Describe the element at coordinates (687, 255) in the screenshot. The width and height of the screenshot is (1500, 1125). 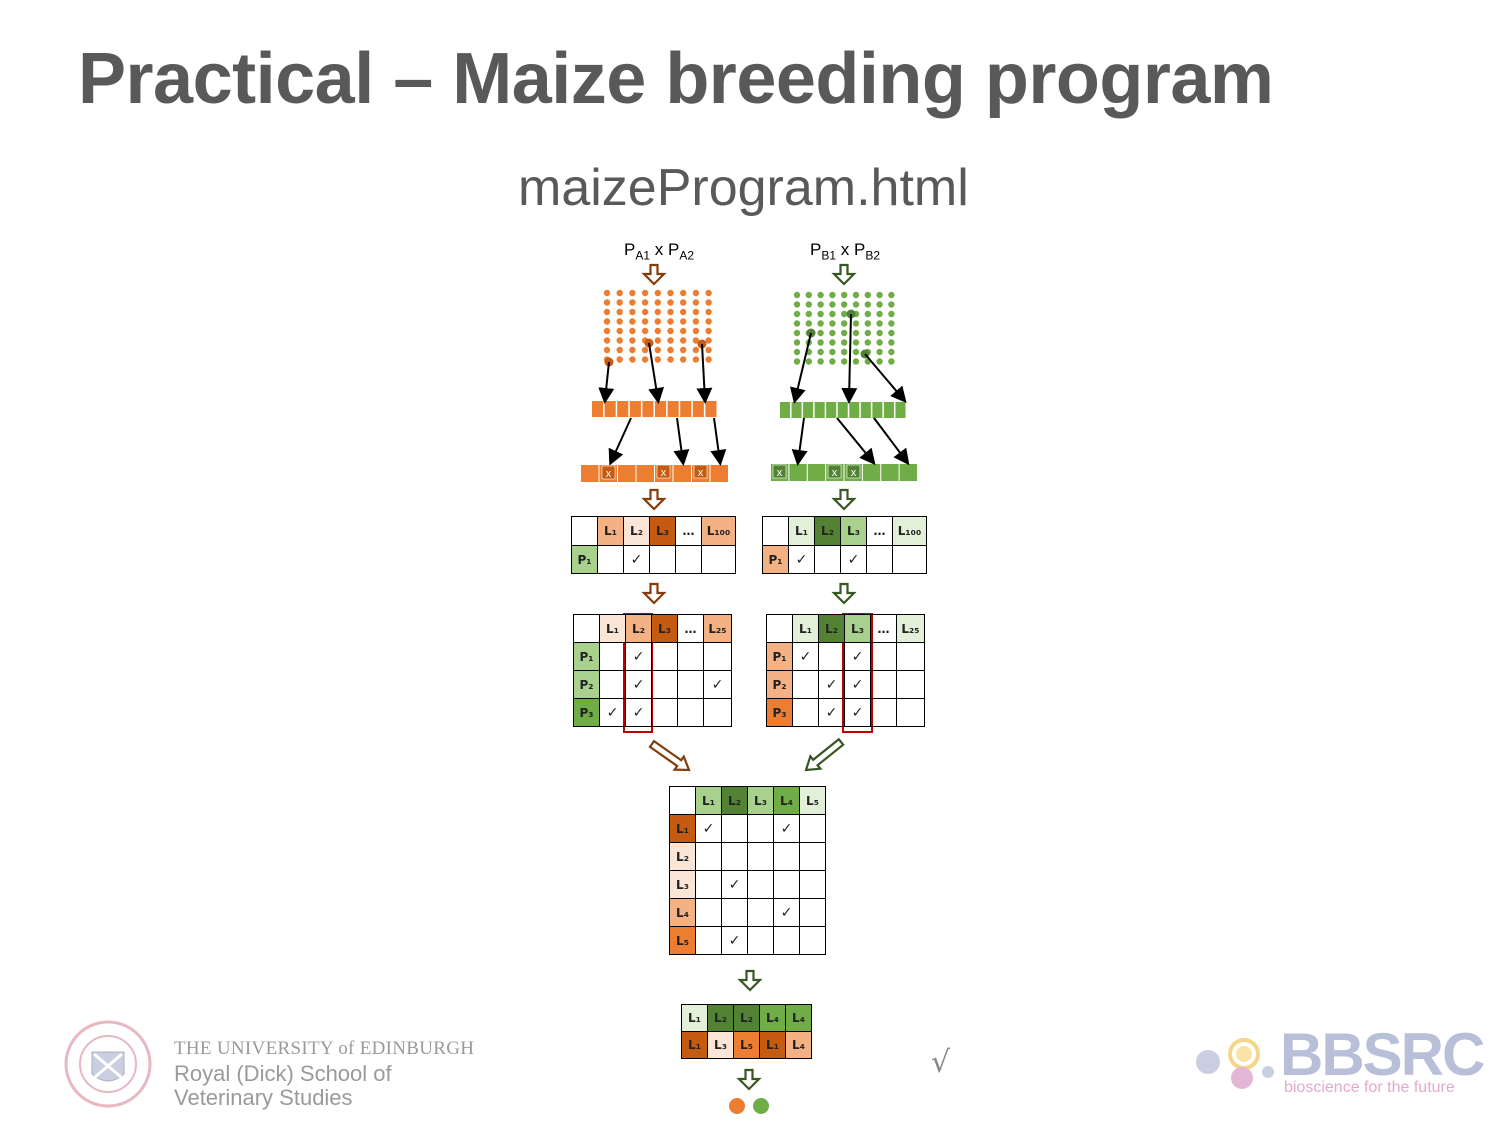
I see `parent-a2-sub: A2` at that location.